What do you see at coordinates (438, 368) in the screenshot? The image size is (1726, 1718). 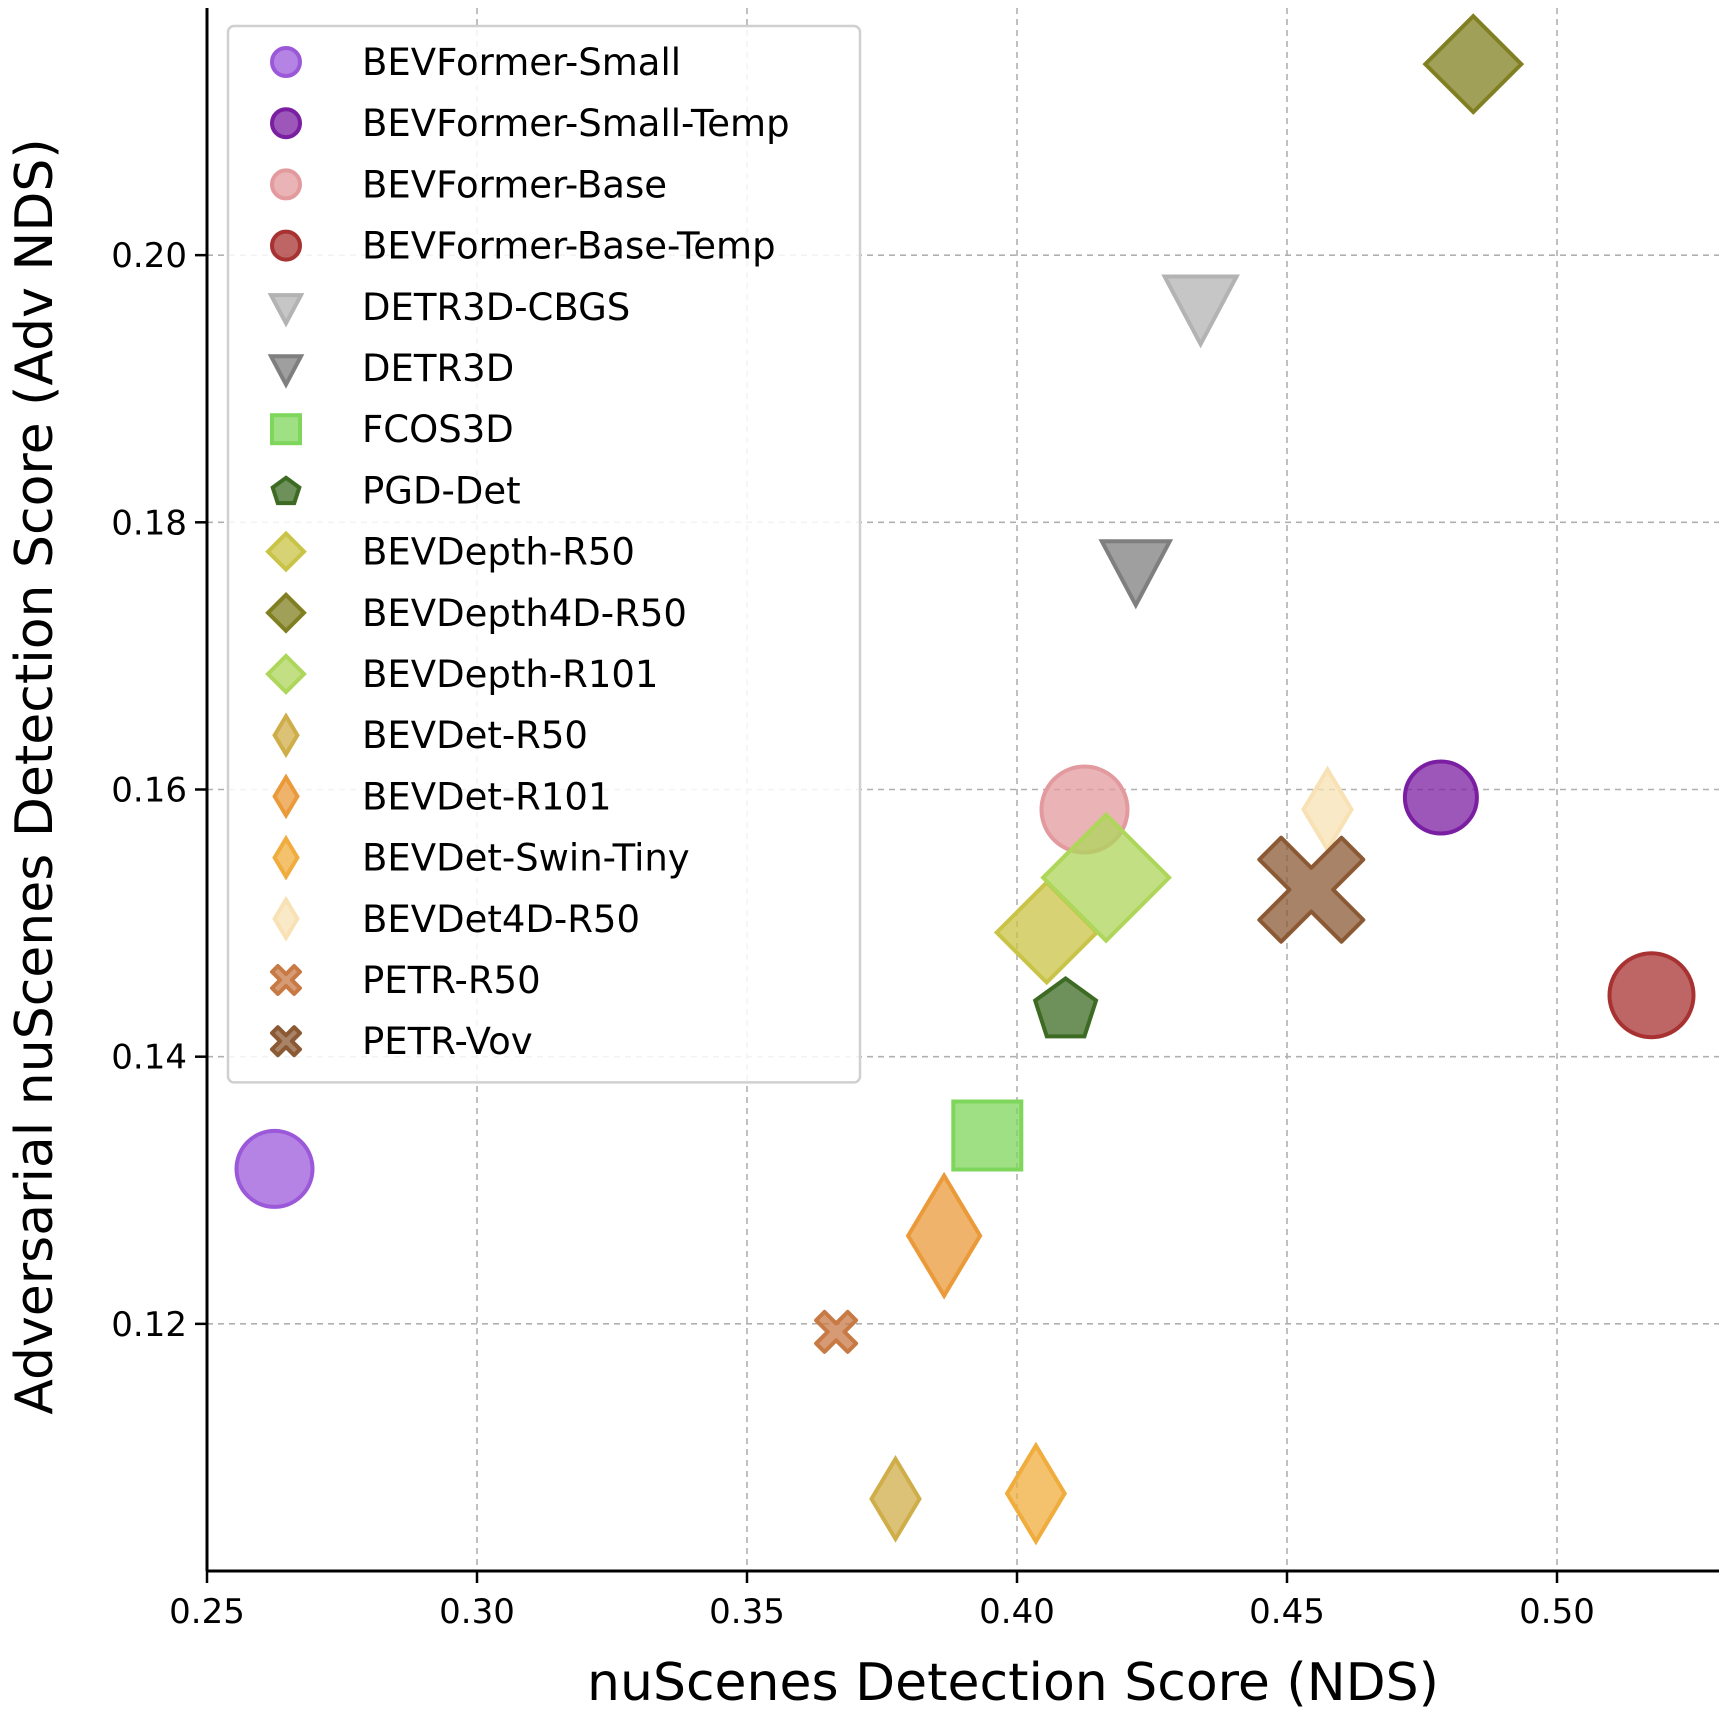 I see `legend-entry-label: DETR3D` at bounding box center [438, 368].